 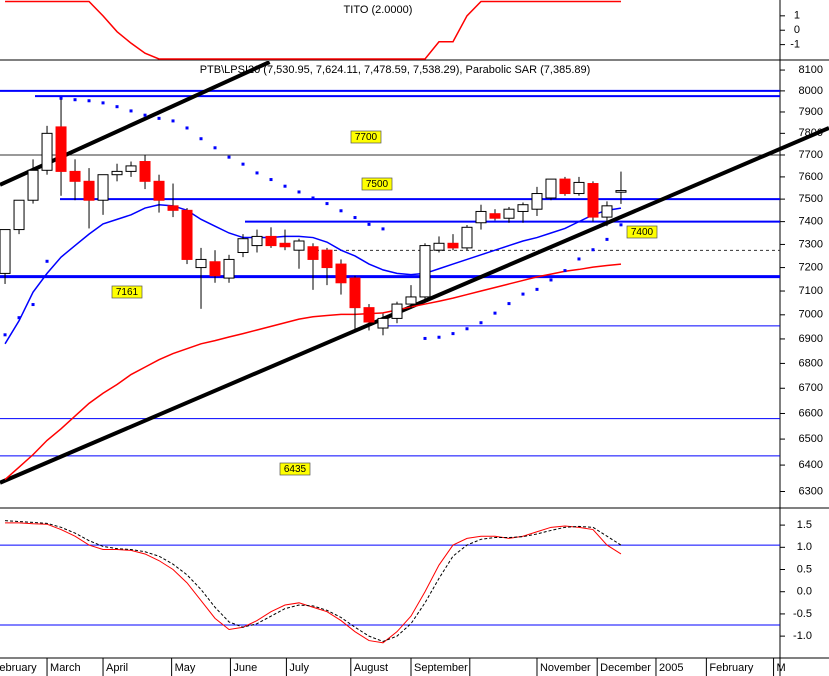 What do you see at coordinates (378, 10) in the screenshot?
I see `indicator-title: TITO (2.0000)` at bounding box center [378, 10].